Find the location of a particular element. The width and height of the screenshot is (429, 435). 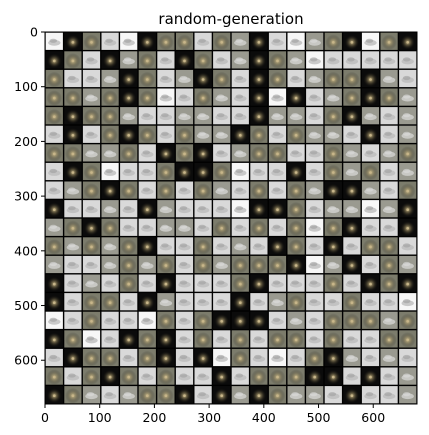

y-tick-label: 300 is located at coordinates (26, 196).